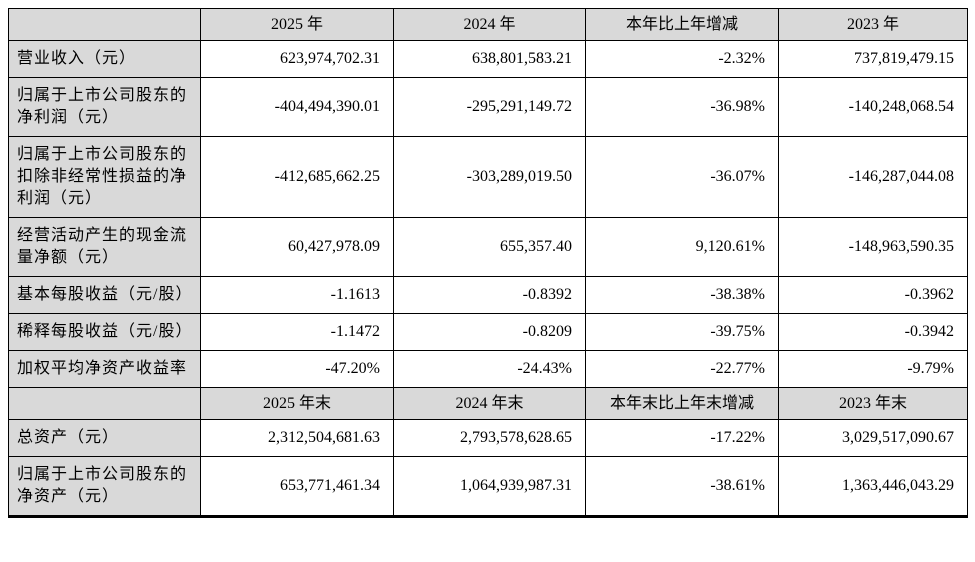 The image size is (975, 562). Describe the element at coordinates (682, 486) in the screenshot. I see `cell-value: -38.61%` at that location.